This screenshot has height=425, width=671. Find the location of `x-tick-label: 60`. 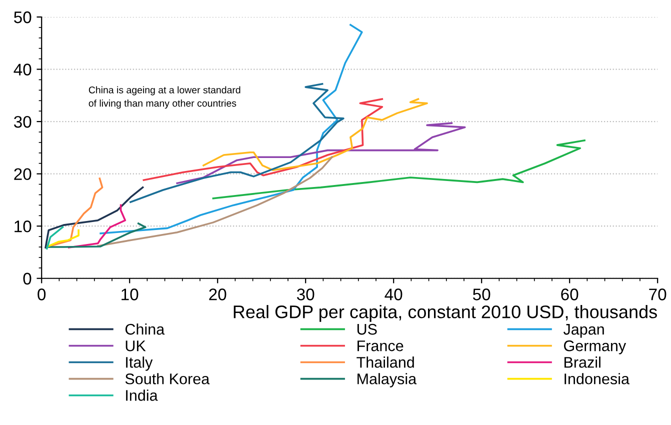

x-tick-label: 60 is located at coordinates (569, 294).